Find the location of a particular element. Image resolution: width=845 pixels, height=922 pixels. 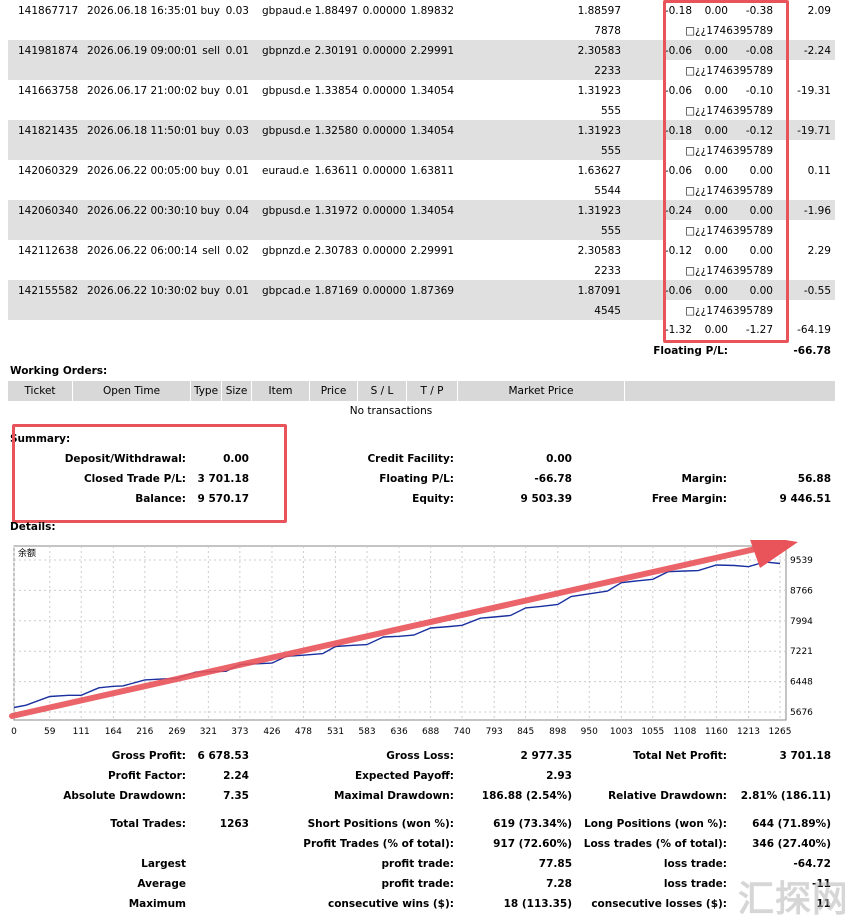

chart-title: 余额 is located at coordinates (27, 553).